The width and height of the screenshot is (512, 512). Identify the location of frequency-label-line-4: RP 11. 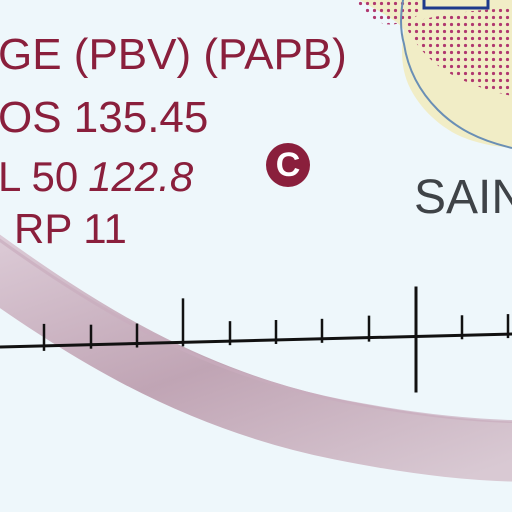
(70, 228).